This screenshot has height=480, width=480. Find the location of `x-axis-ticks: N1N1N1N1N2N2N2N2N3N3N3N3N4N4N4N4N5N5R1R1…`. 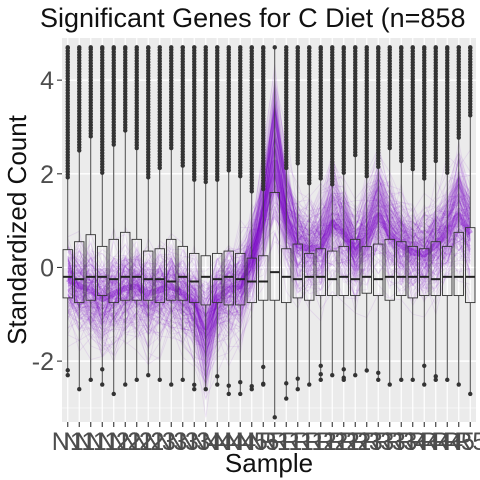

x-axis-ticks: N1N1N1N1N2N2N2N2N3N3N3N3N4N4N4N4N5N5R1R1… is located at coordinates (266, 439).